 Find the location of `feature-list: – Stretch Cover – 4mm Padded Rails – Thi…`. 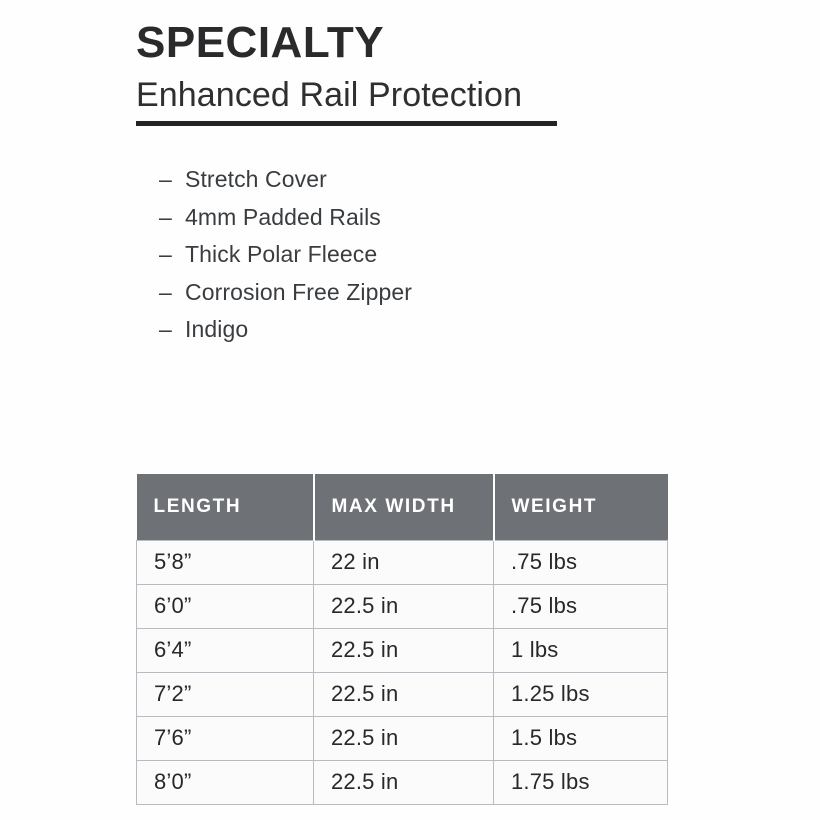

feature-list: – Stretch Cover – 4mm Padded Rails – Thi… is located at coordinates (285, 262).